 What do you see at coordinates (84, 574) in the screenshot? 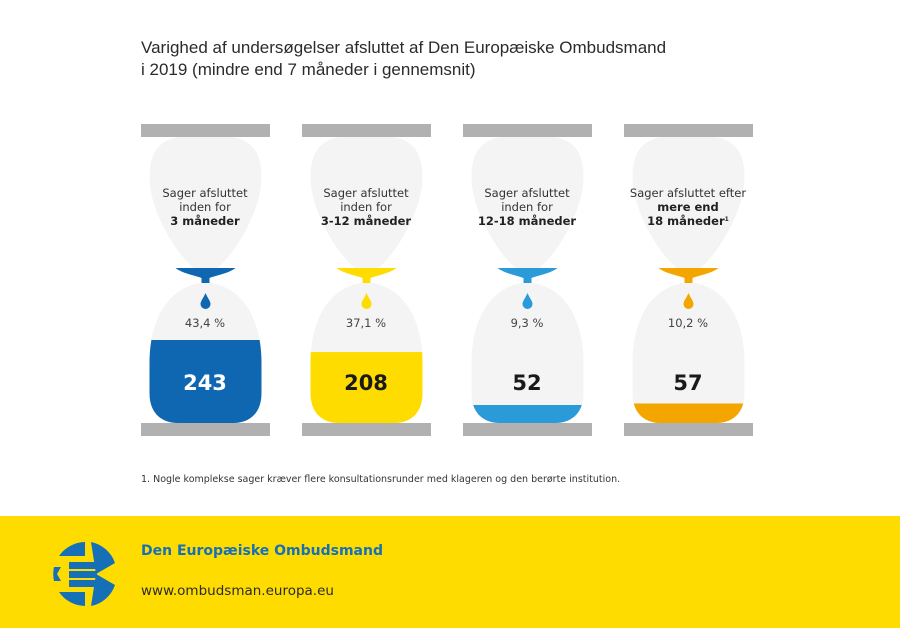
I see `ombudsman-logo-icon` at bounding box center [84, 574].